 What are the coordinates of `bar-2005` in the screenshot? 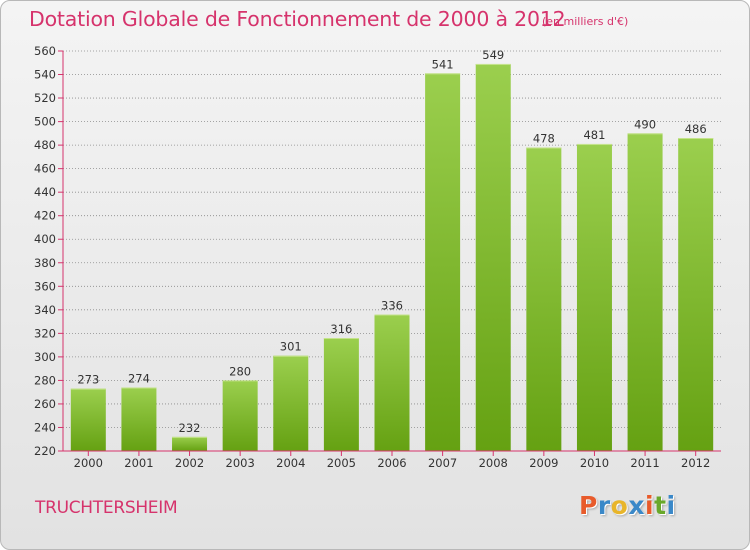 It's located at (341, 394).